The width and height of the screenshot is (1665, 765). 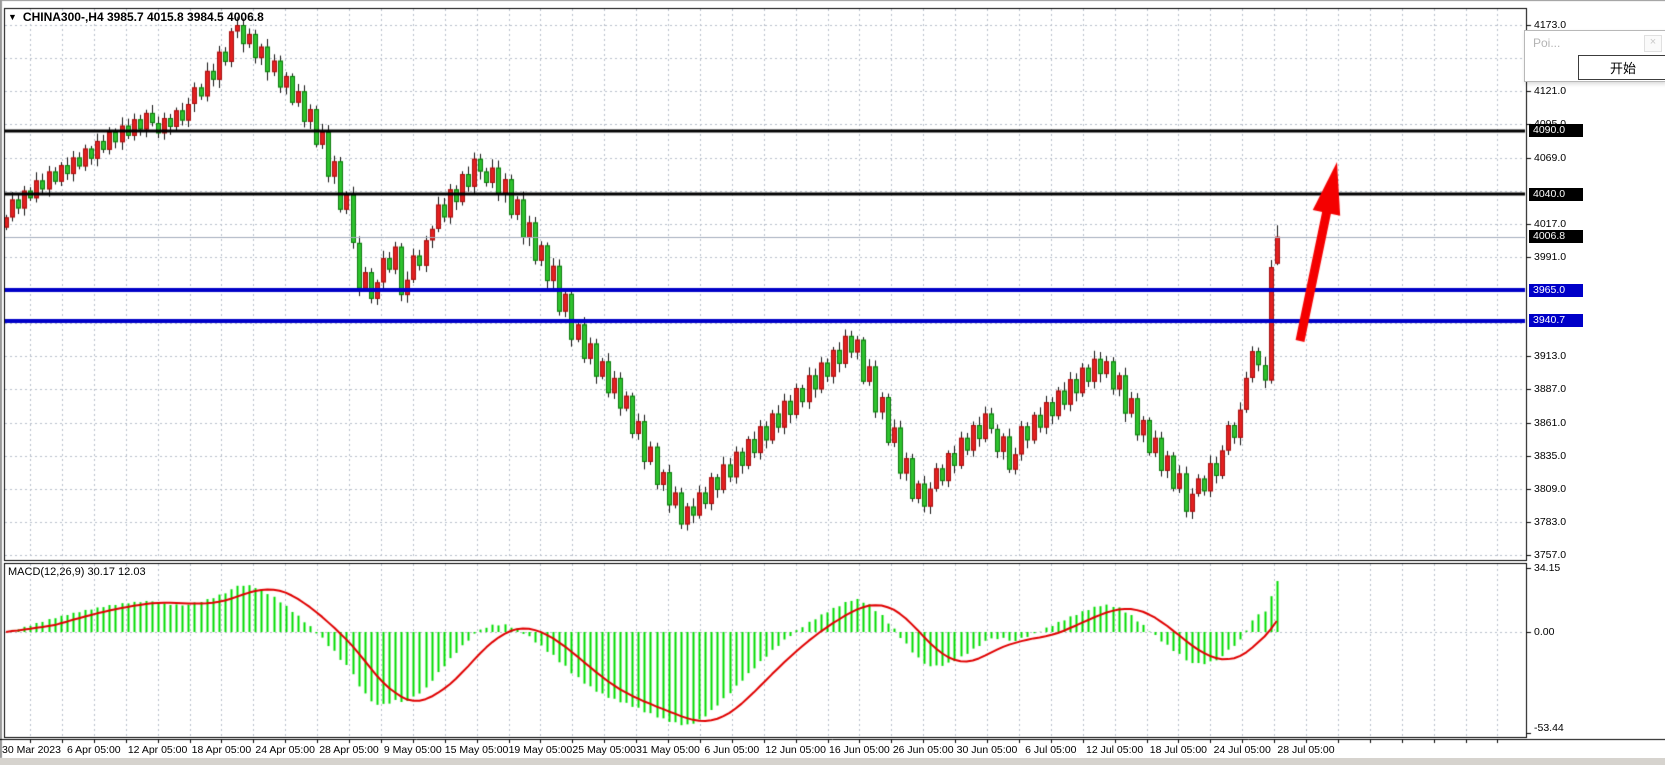 I want to click on popup-titlebar: Poi... ×, so click(x=1595, y=43).